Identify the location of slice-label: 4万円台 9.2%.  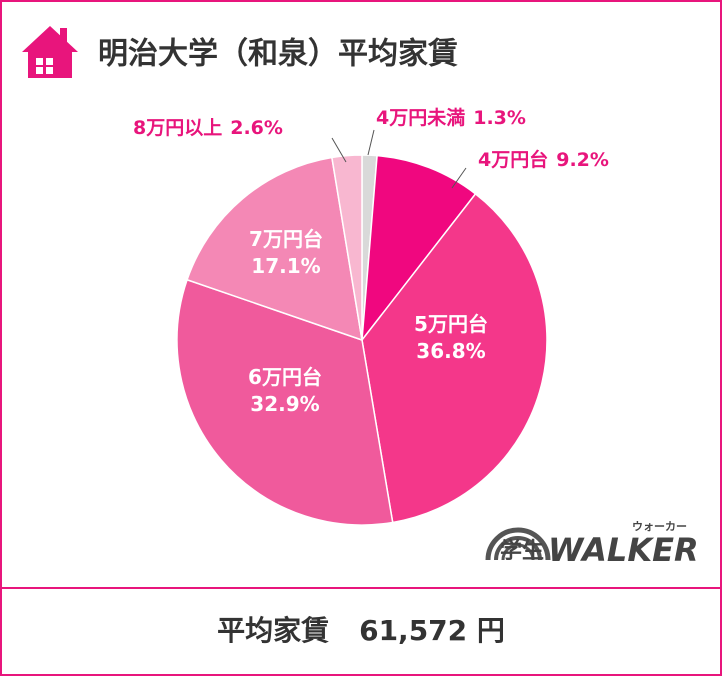
(543, 159).